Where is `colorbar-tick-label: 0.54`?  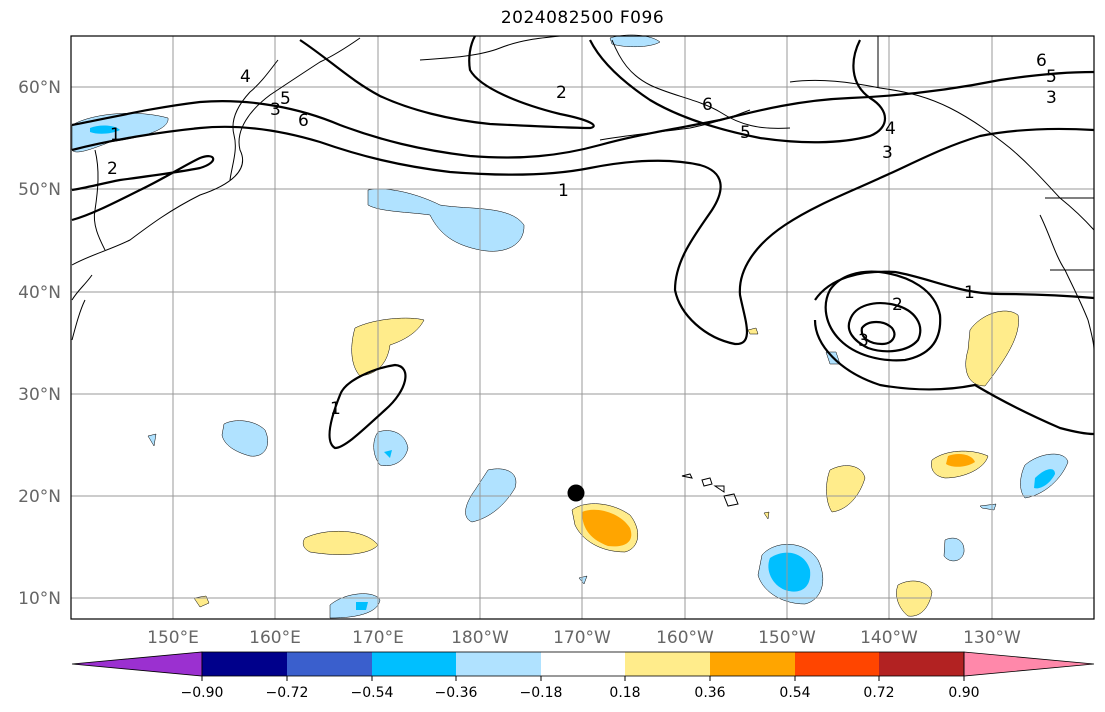
colorbar-tick-label: 0.54 is located at coordinates (794, 693).